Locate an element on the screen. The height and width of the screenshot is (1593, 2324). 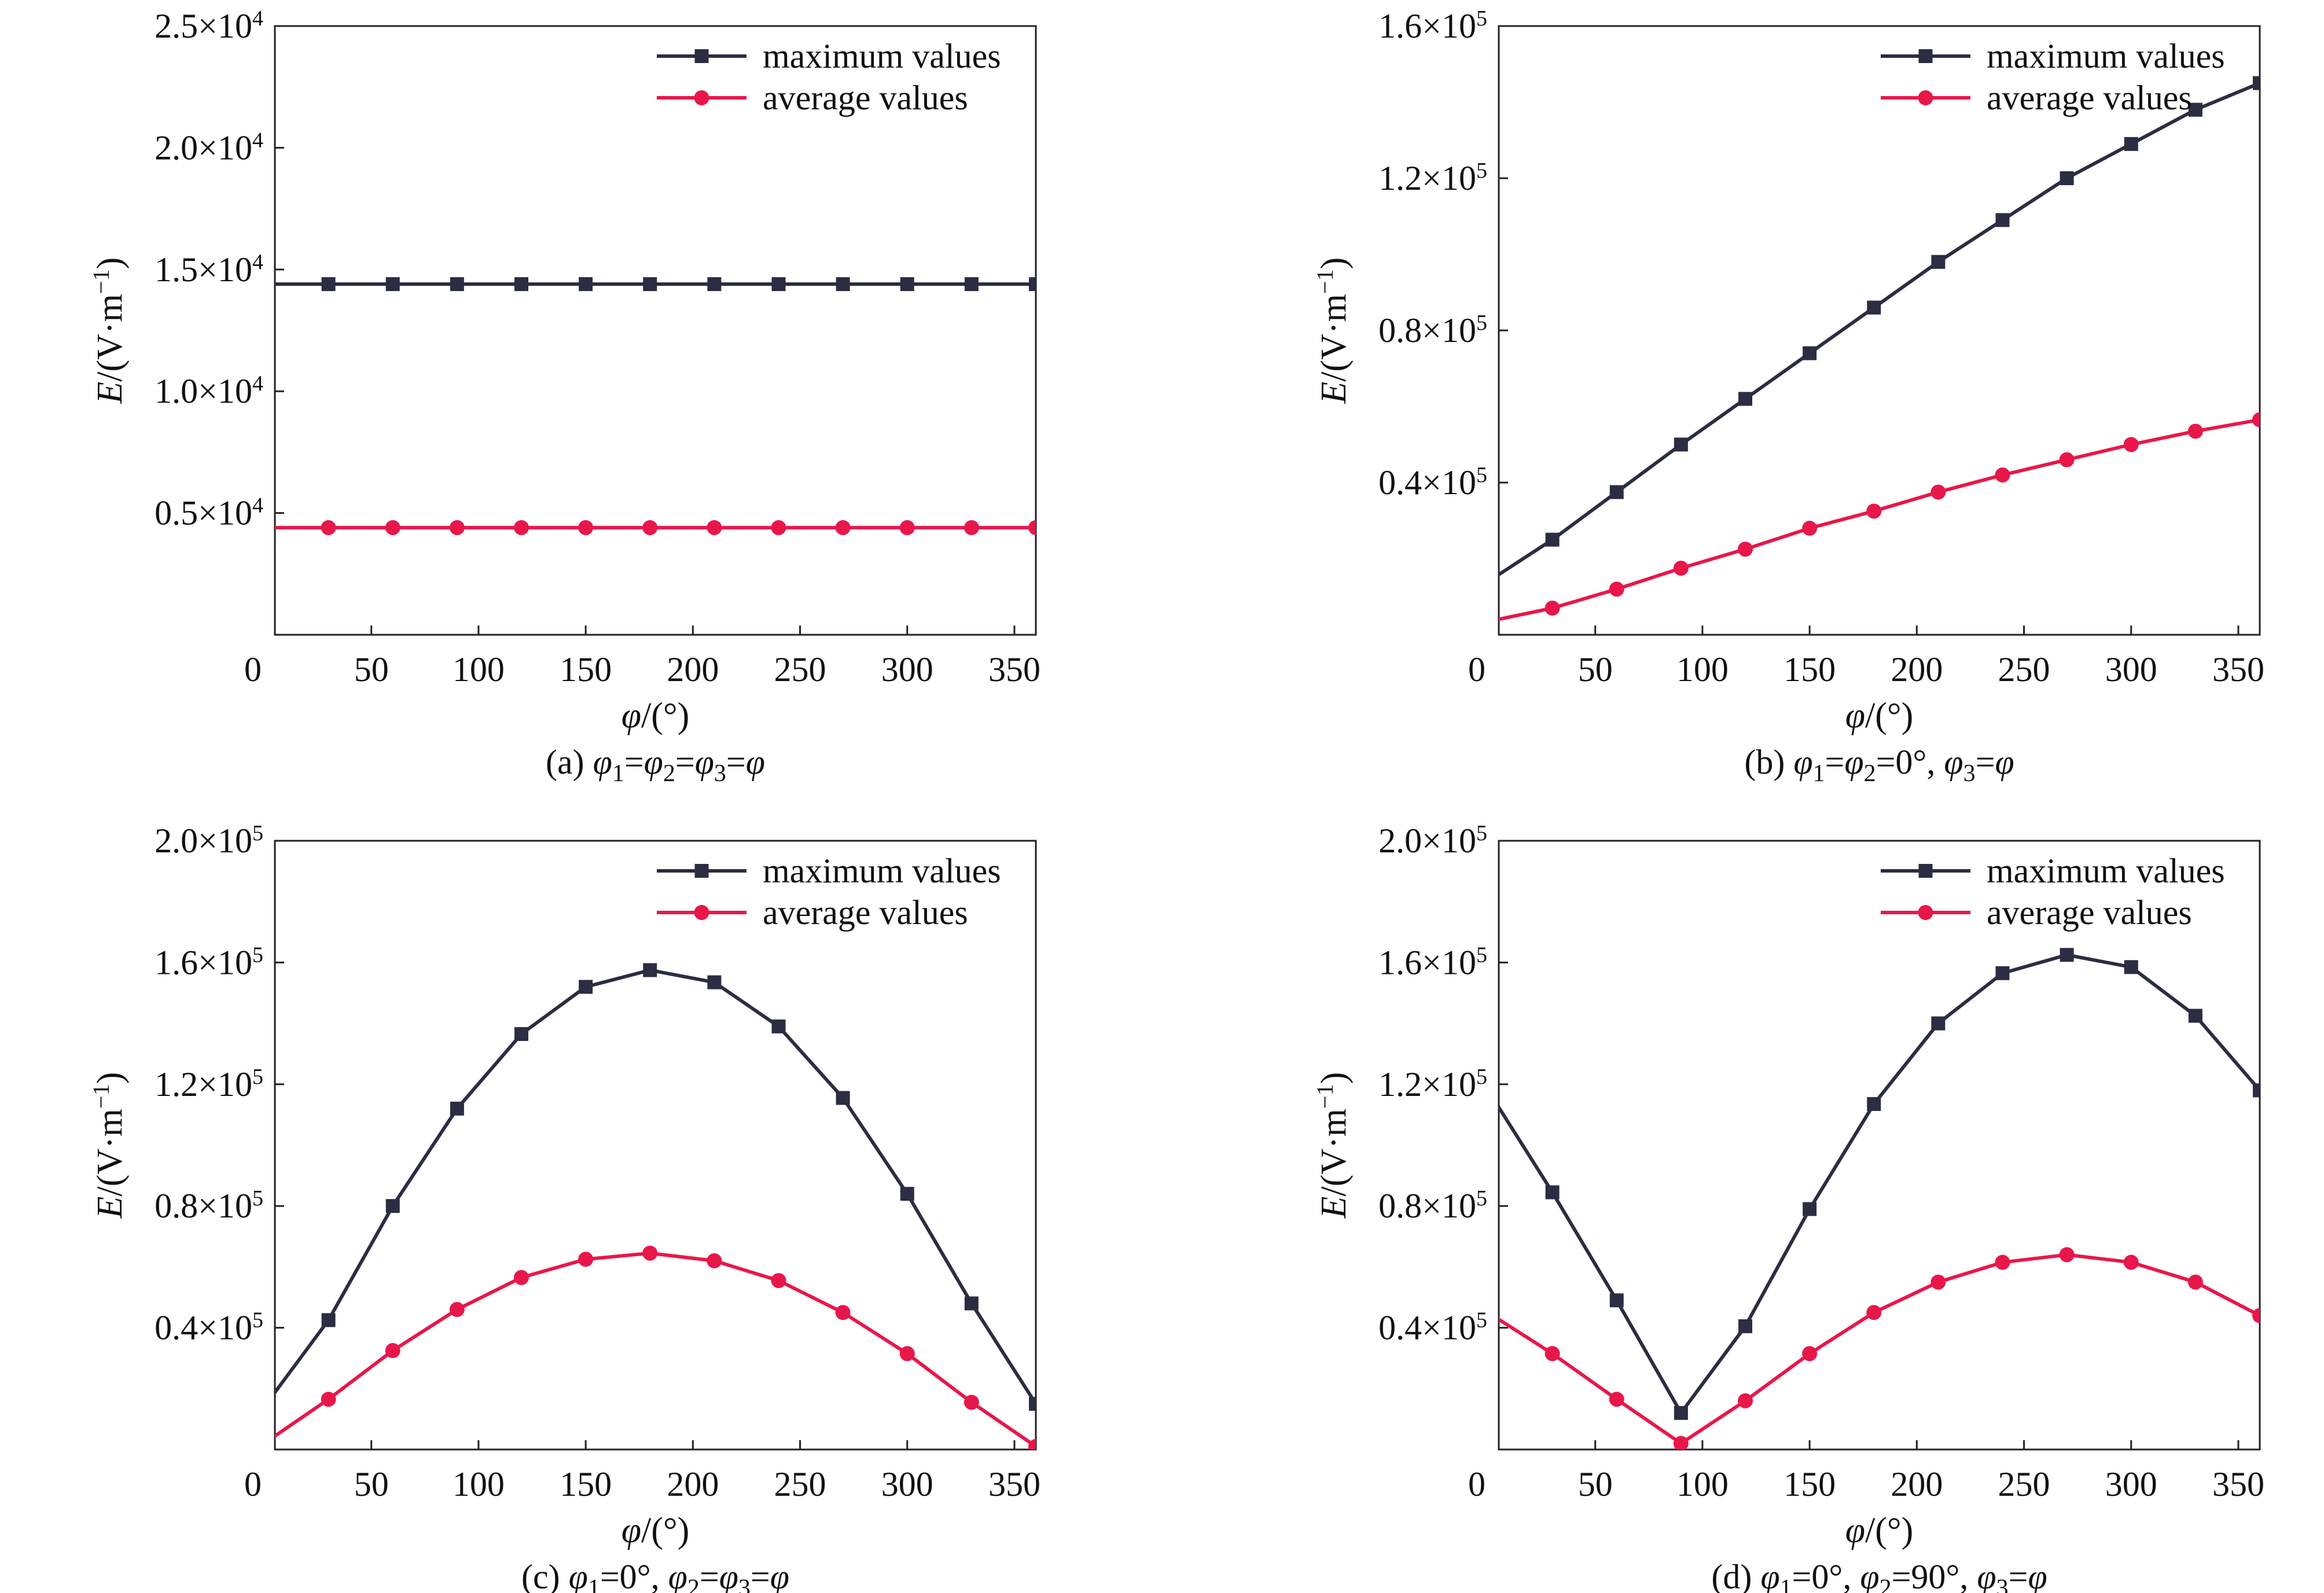
legend-marker-square is located at coordinates (1926, 56).